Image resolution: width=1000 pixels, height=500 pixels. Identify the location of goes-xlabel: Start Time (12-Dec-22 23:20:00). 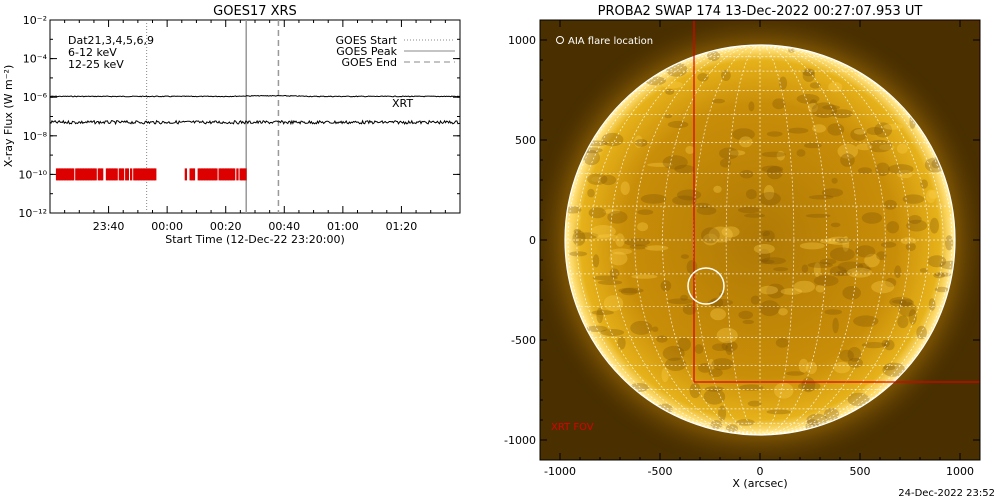
(255, 239).